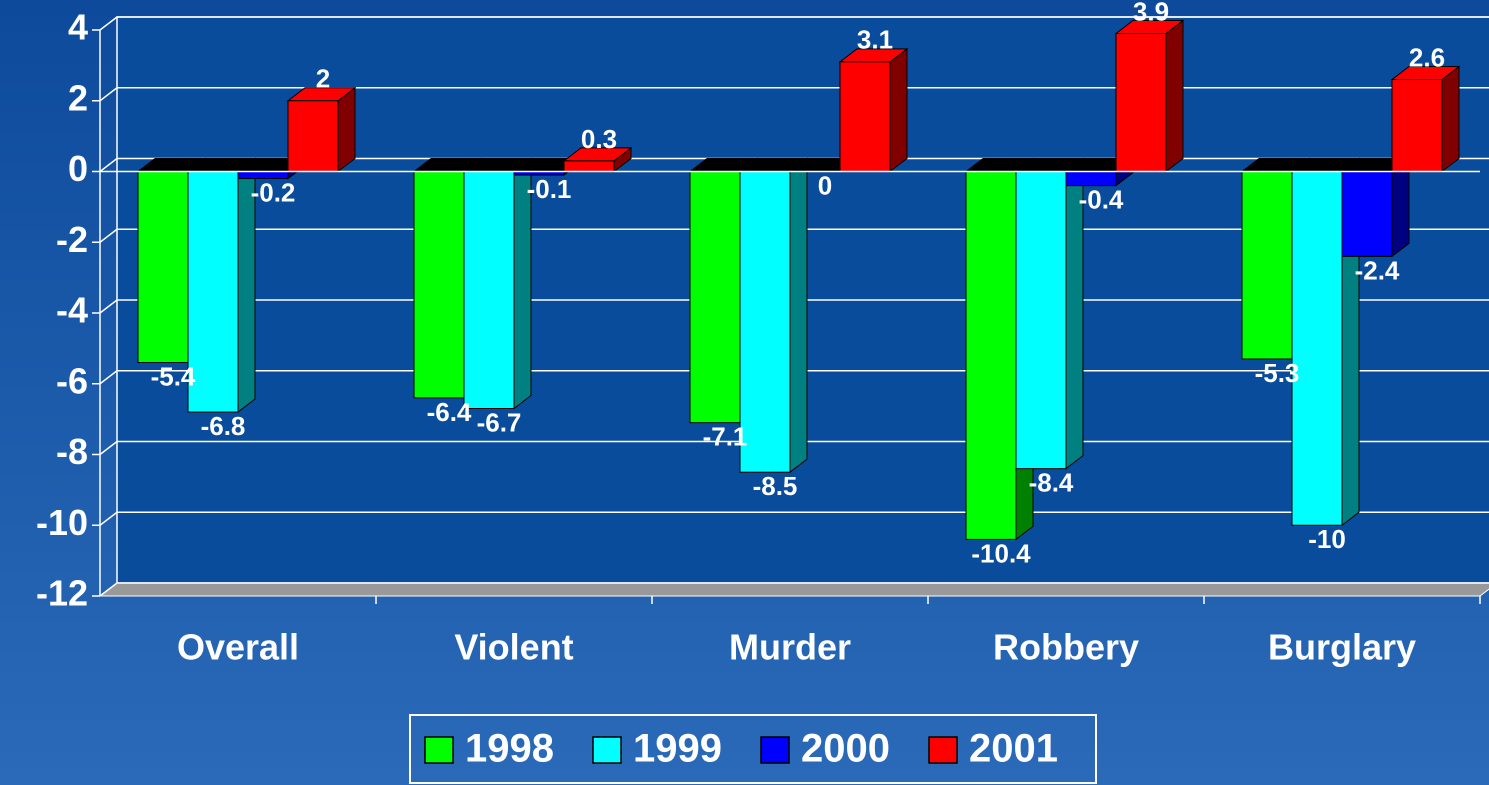 The image size is (1489, 785). Describe the element at coordinates (1277, 373) in the screenshot. I see `value-label: -5.3` at that location.